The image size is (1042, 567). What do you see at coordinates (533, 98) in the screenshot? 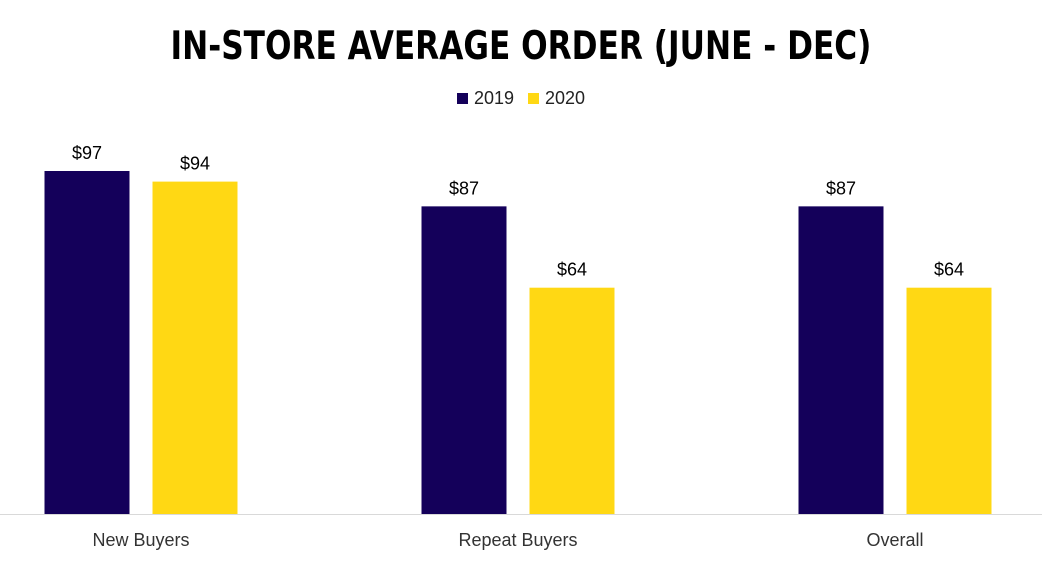
I see `legend-swatch-2020` at bounding box center [533, 98].